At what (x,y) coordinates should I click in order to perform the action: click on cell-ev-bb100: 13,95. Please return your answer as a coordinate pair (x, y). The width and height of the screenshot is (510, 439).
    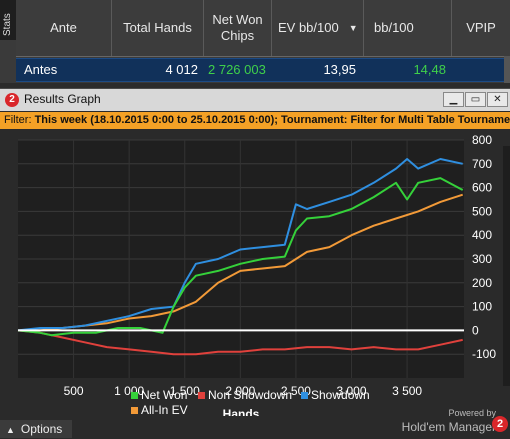
    Looking at the image, I should click on (339, 69).